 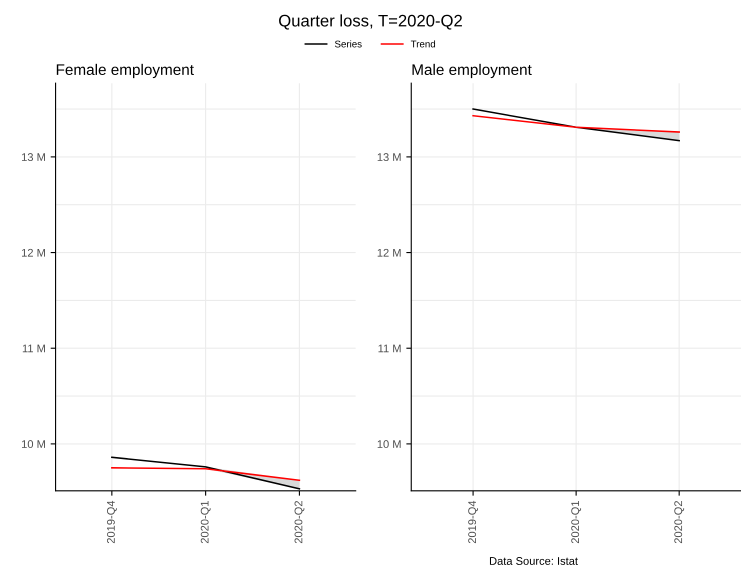 I want to click on legend-label: Trend, so click(x=423, y=44).